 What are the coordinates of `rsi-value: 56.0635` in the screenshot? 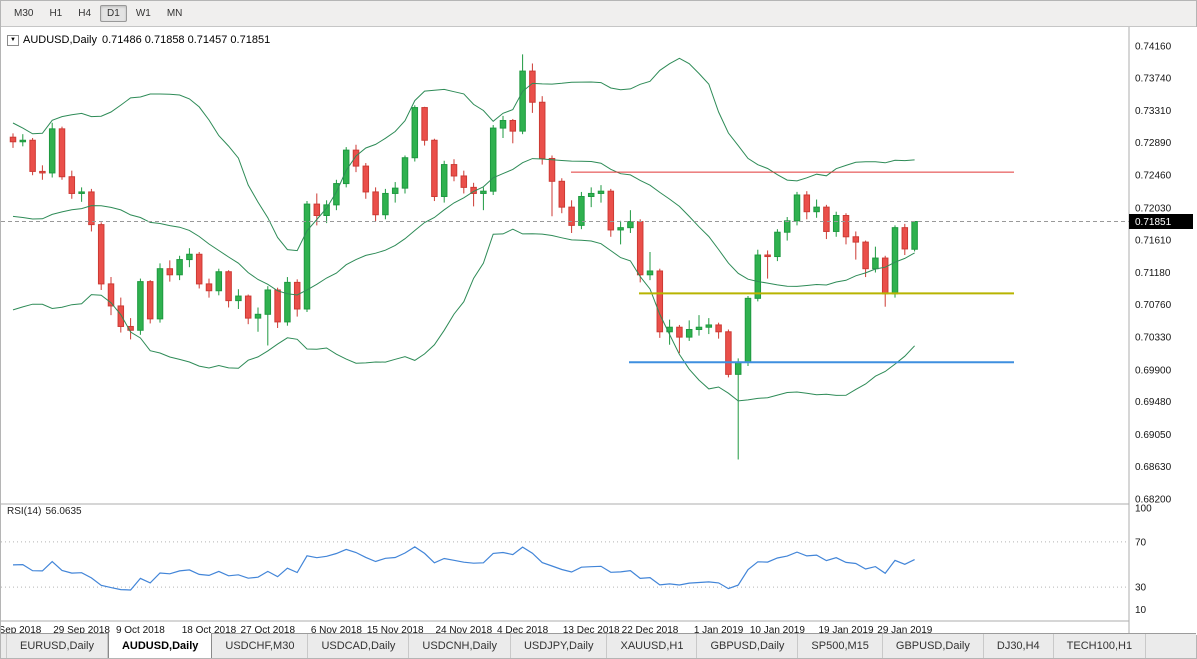 It's located at (63, 511).